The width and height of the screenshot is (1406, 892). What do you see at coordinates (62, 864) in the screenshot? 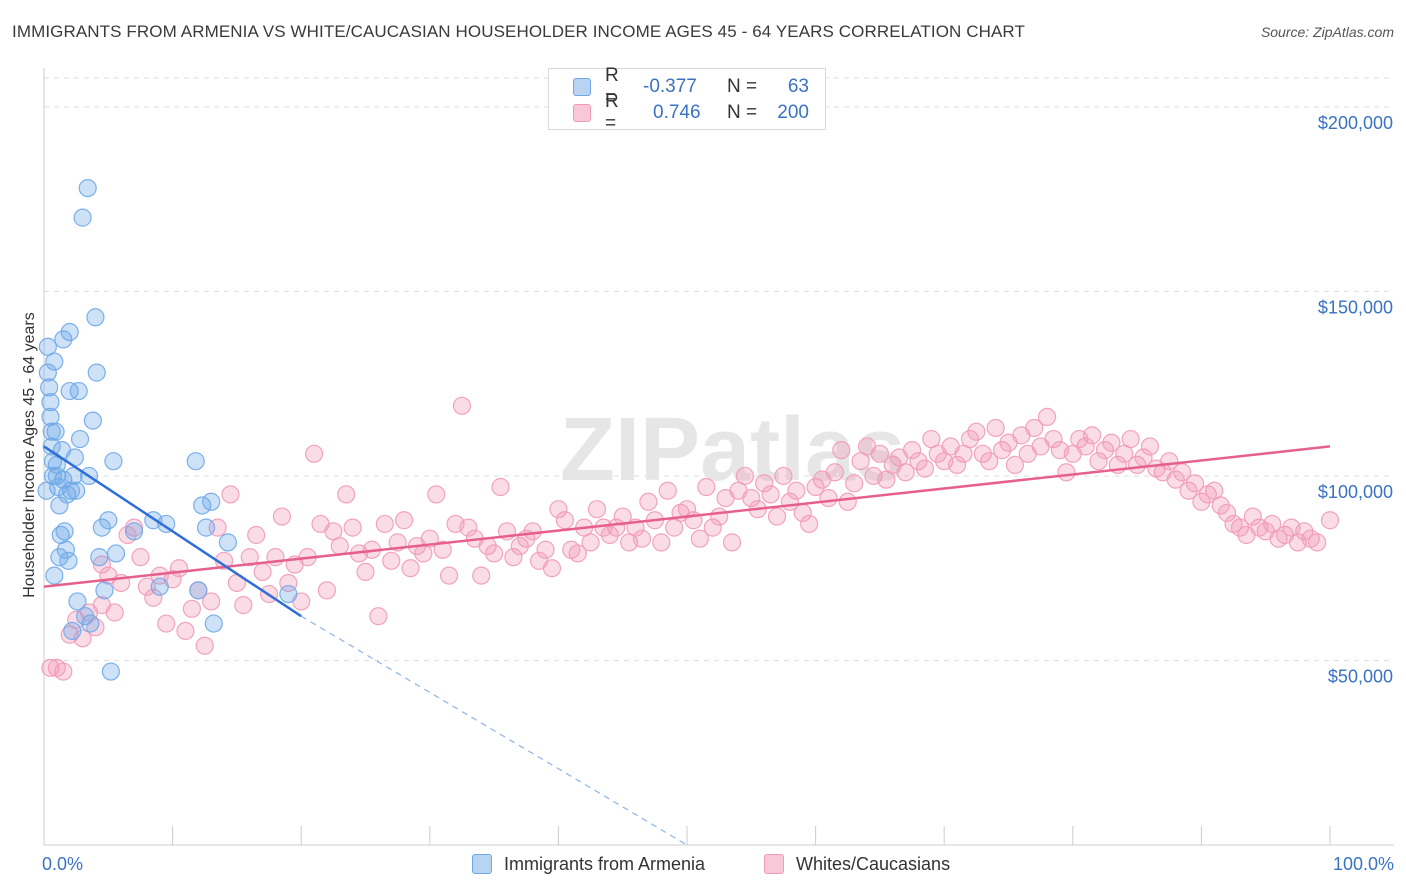
I see `x-tick-label-min: 0.0%` at bounding box center [62, 864].